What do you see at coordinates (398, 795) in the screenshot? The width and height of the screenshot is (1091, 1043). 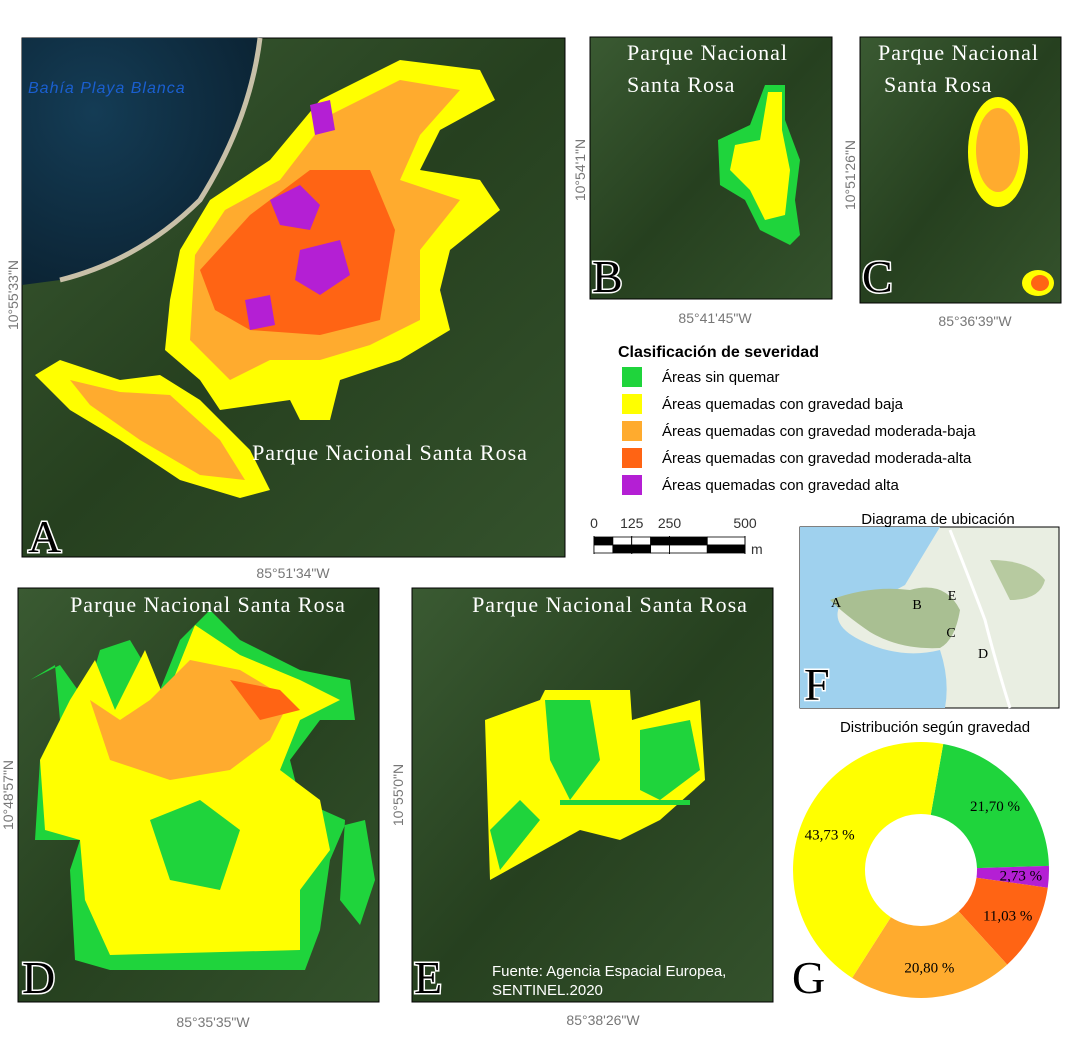 I see `latitude-label: 10°55'0"N` at bounding box center [398, 795].